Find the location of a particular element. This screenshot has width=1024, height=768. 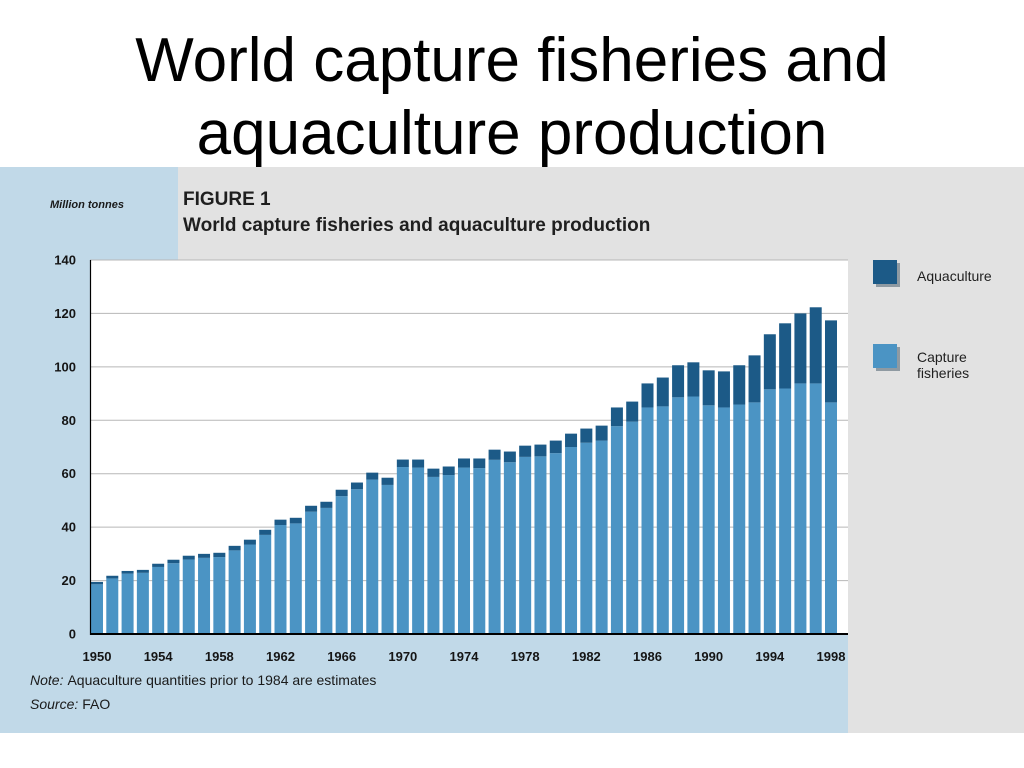

bar-capture-fisheries-1951 is located at coordinates (112, 606).